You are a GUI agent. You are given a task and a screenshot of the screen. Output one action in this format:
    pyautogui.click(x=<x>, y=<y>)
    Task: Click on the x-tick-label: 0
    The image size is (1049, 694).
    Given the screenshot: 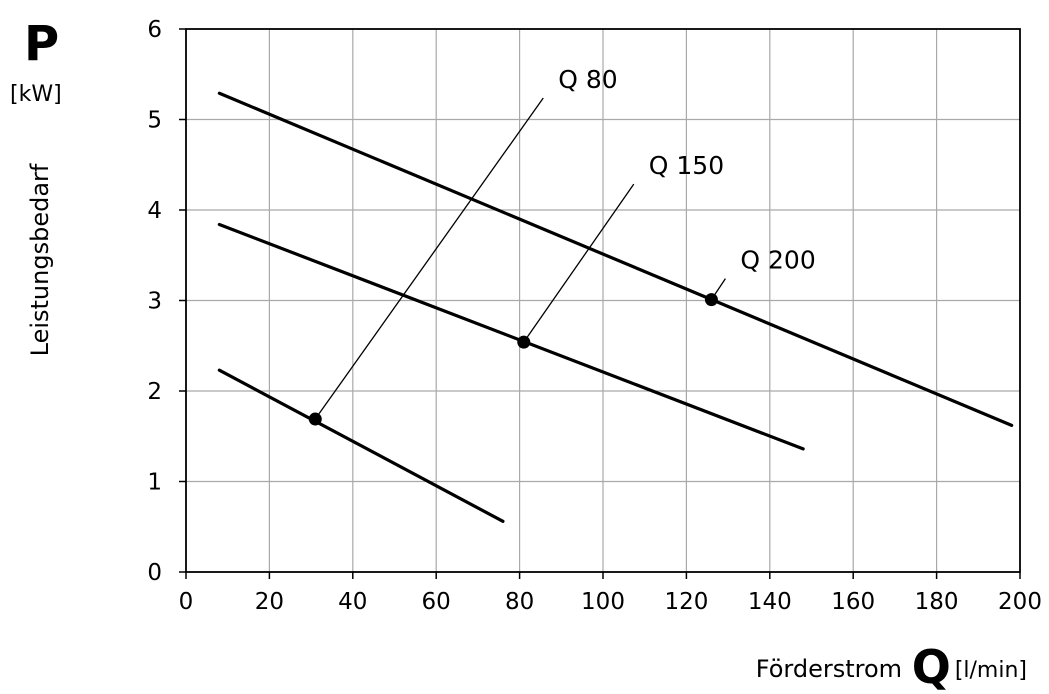 What is the action you would take?
    pyautogui.click(x=186, y=602)
    